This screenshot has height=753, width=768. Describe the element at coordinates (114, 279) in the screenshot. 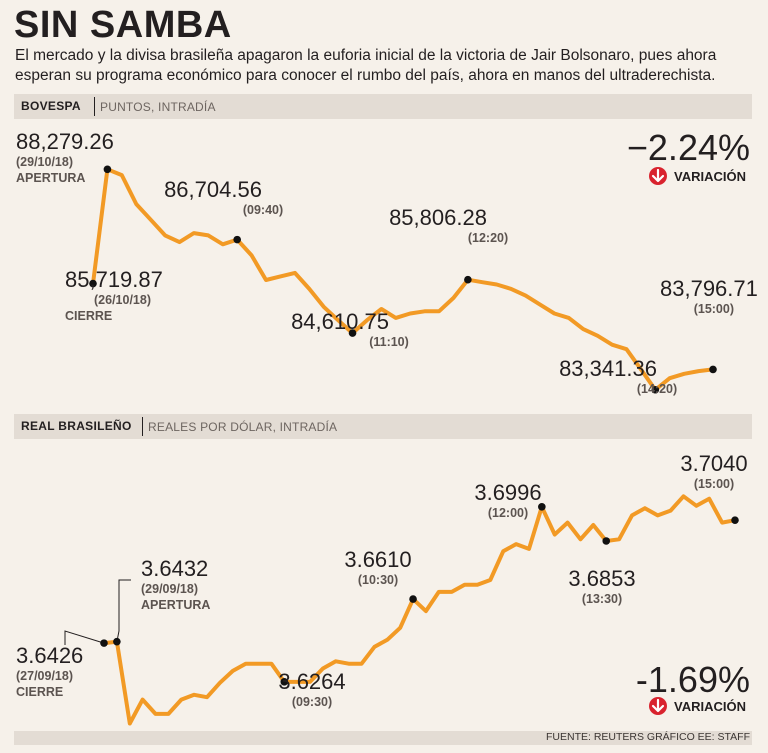

I see `data-value-label: 85,719.87` at that location.